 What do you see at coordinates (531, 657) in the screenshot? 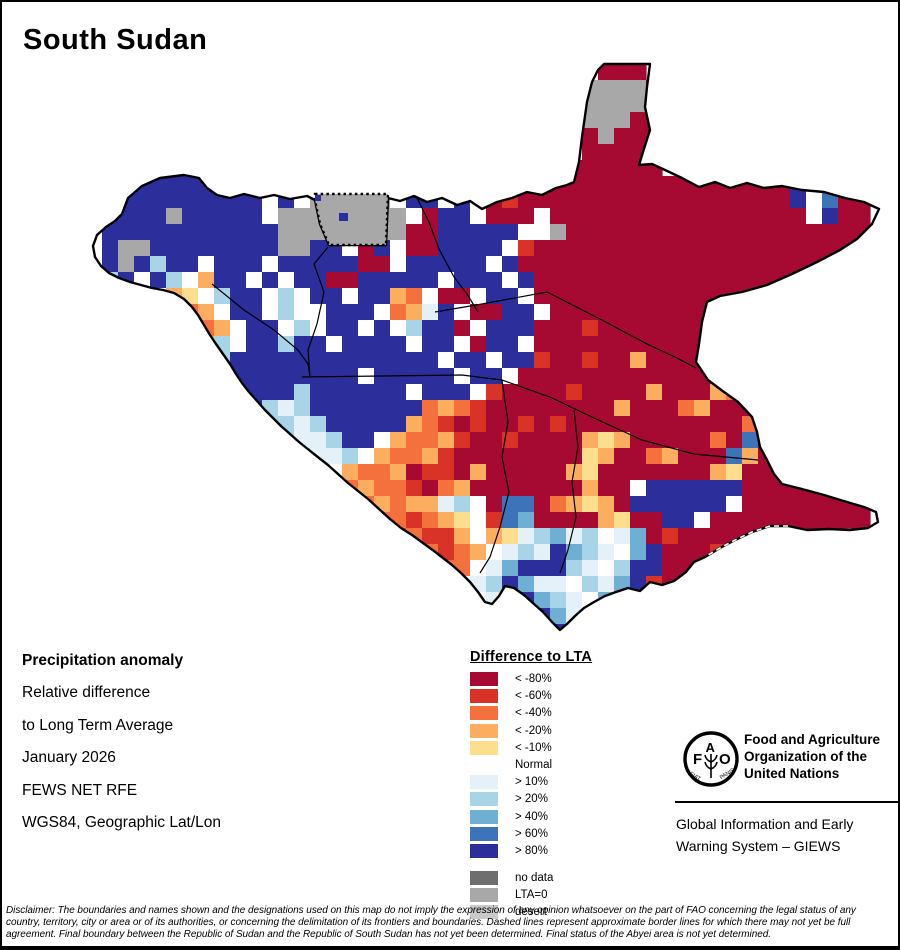
I see `legend-title: Difference to LTA` at bounding box center [531, 657].